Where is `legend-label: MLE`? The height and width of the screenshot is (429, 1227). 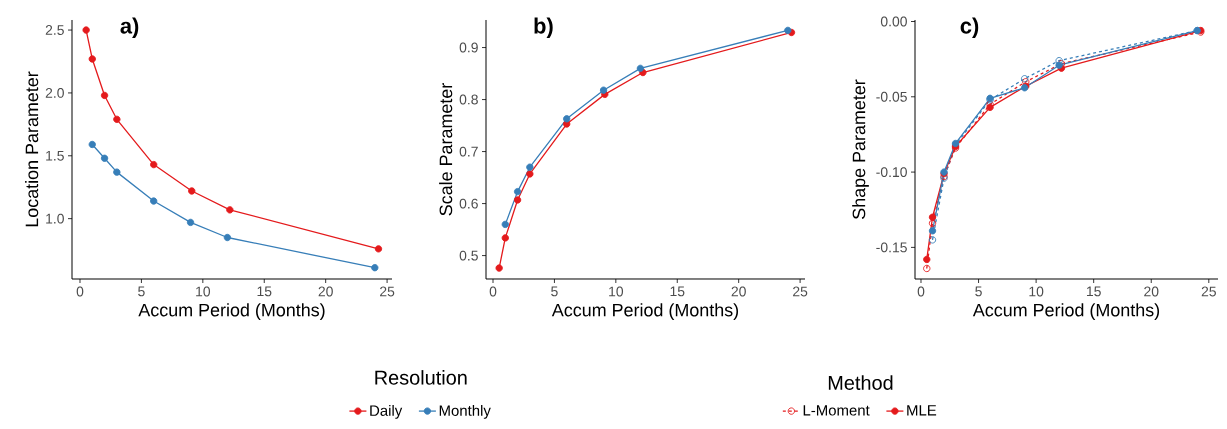 legend-label: MLE is located at coordinates (922, 410).